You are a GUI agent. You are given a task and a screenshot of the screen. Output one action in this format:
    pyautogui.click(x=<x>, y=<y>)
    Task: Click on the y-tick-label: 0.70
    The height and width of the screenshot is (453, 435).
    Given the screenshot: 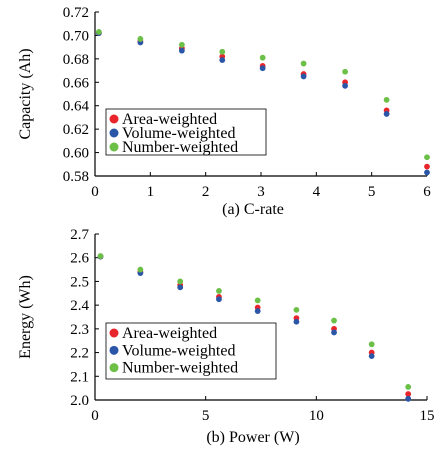 What is the action you would take?
    pyautogui.click(x=76, y=36)
    